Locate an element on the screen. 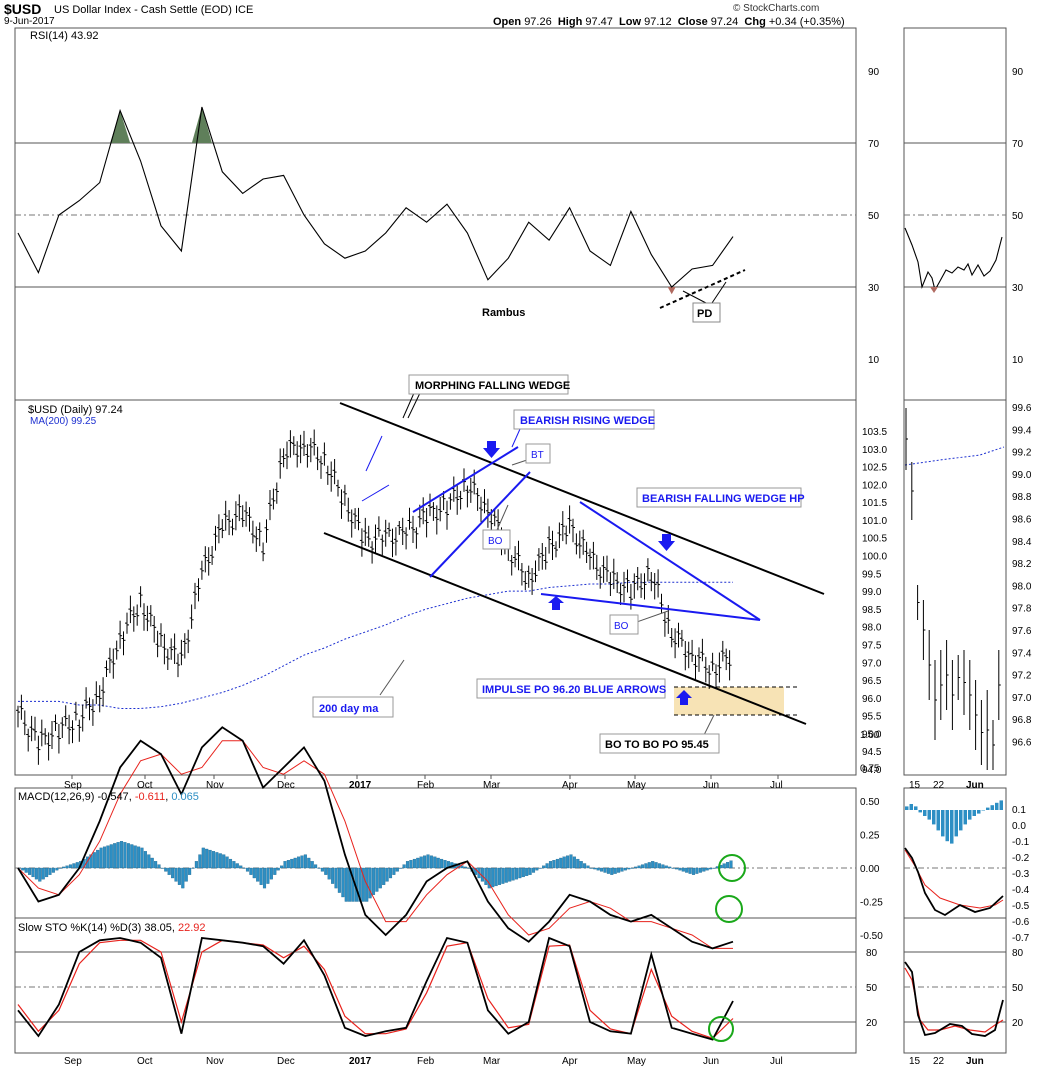 This screenshot has height=1069, width=1050. zoom-macd-tick: 0.1 is located at coordinates (1019, 810).